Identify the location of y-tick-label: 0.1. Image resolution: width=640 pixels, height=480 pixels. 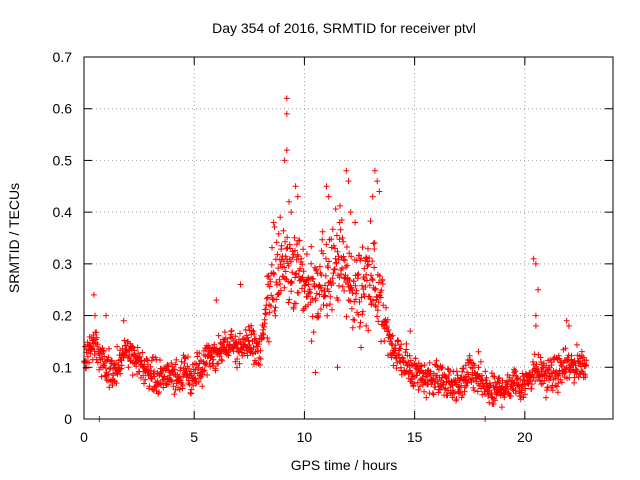
(63, 367).